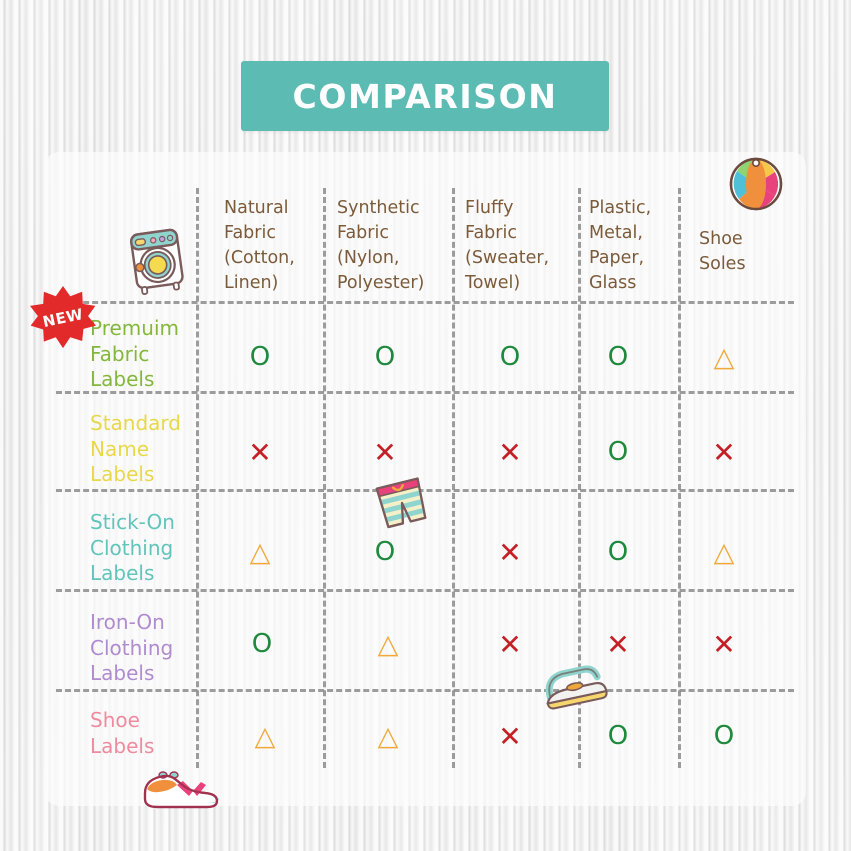  What do you see at coordinates (618, 452) in the screenshot?
I see `cell-r1-c3: O` at bounding box center [618, 452].